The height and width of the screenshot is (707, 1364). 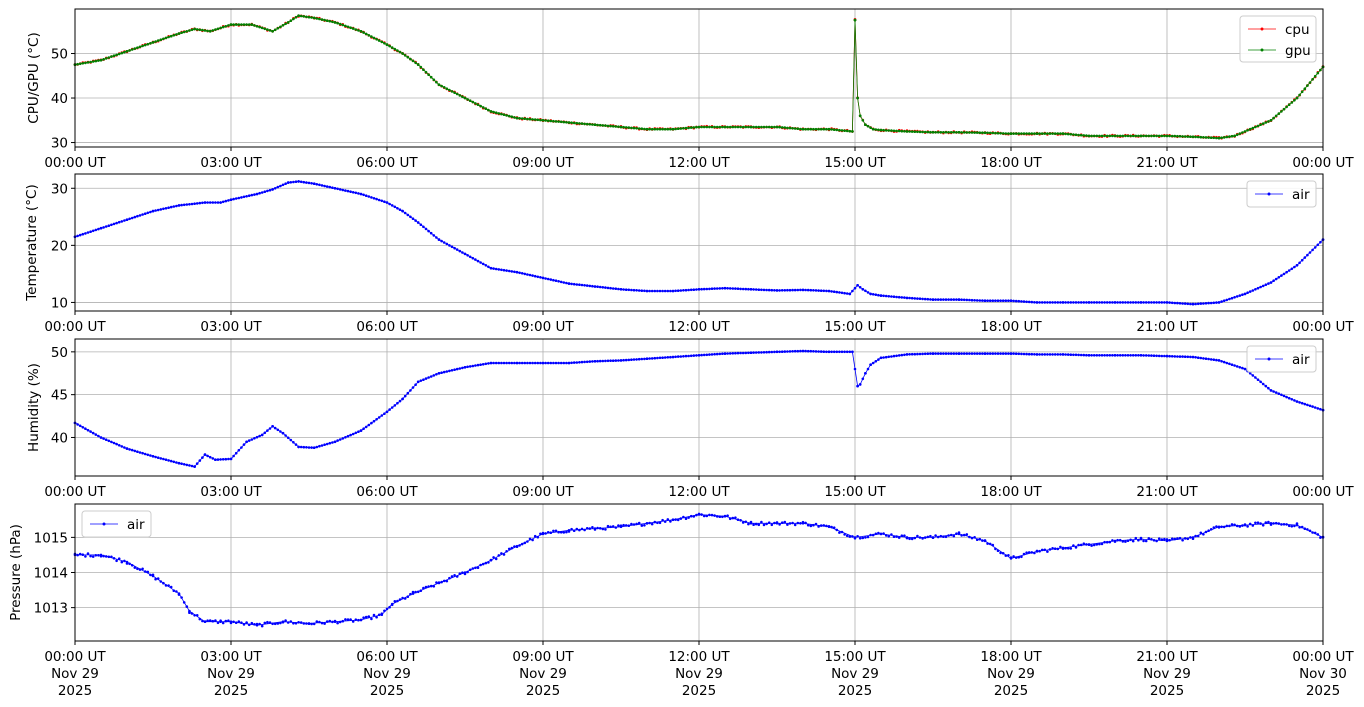 I want to click on legend: air, so click(x=1281, y=194).